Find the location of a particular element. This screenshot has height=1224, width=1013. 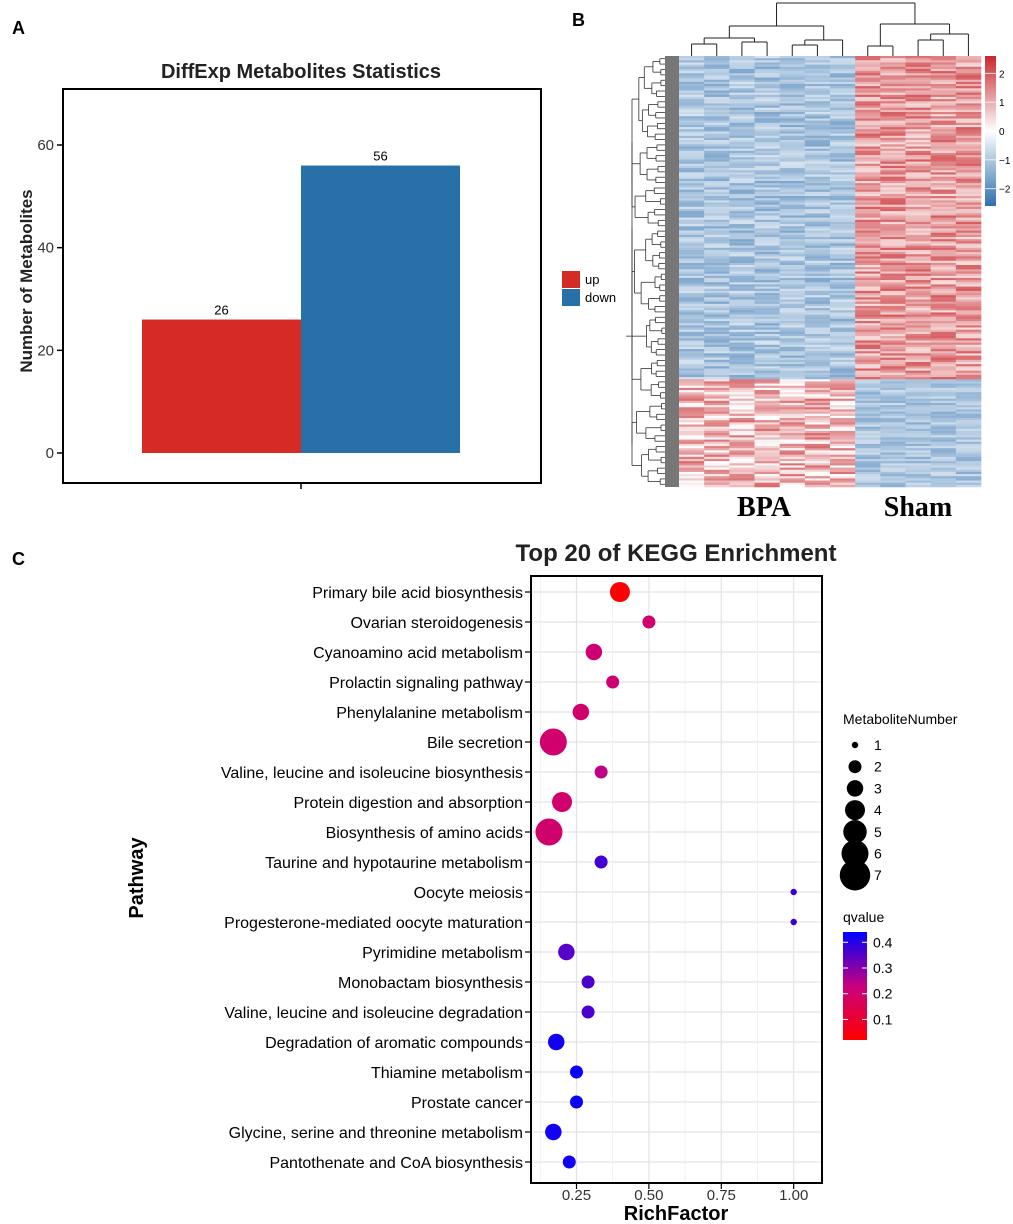

kegg-plot-background is located at coordinates (676, 879).